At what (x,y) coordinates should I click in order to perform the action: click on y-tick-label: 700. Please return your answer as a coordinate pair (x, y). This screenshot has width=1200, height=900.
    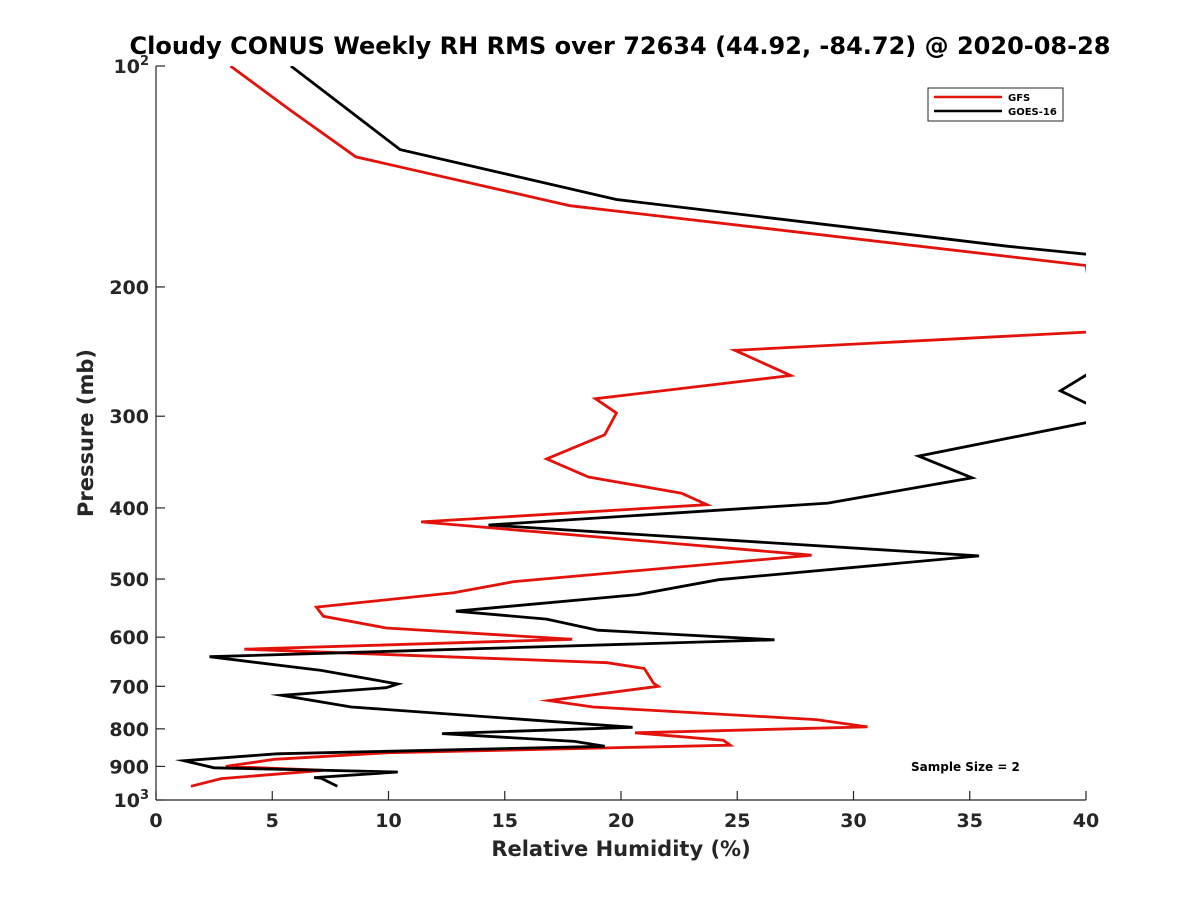
    Looking at the image, I should click on (129, 687).